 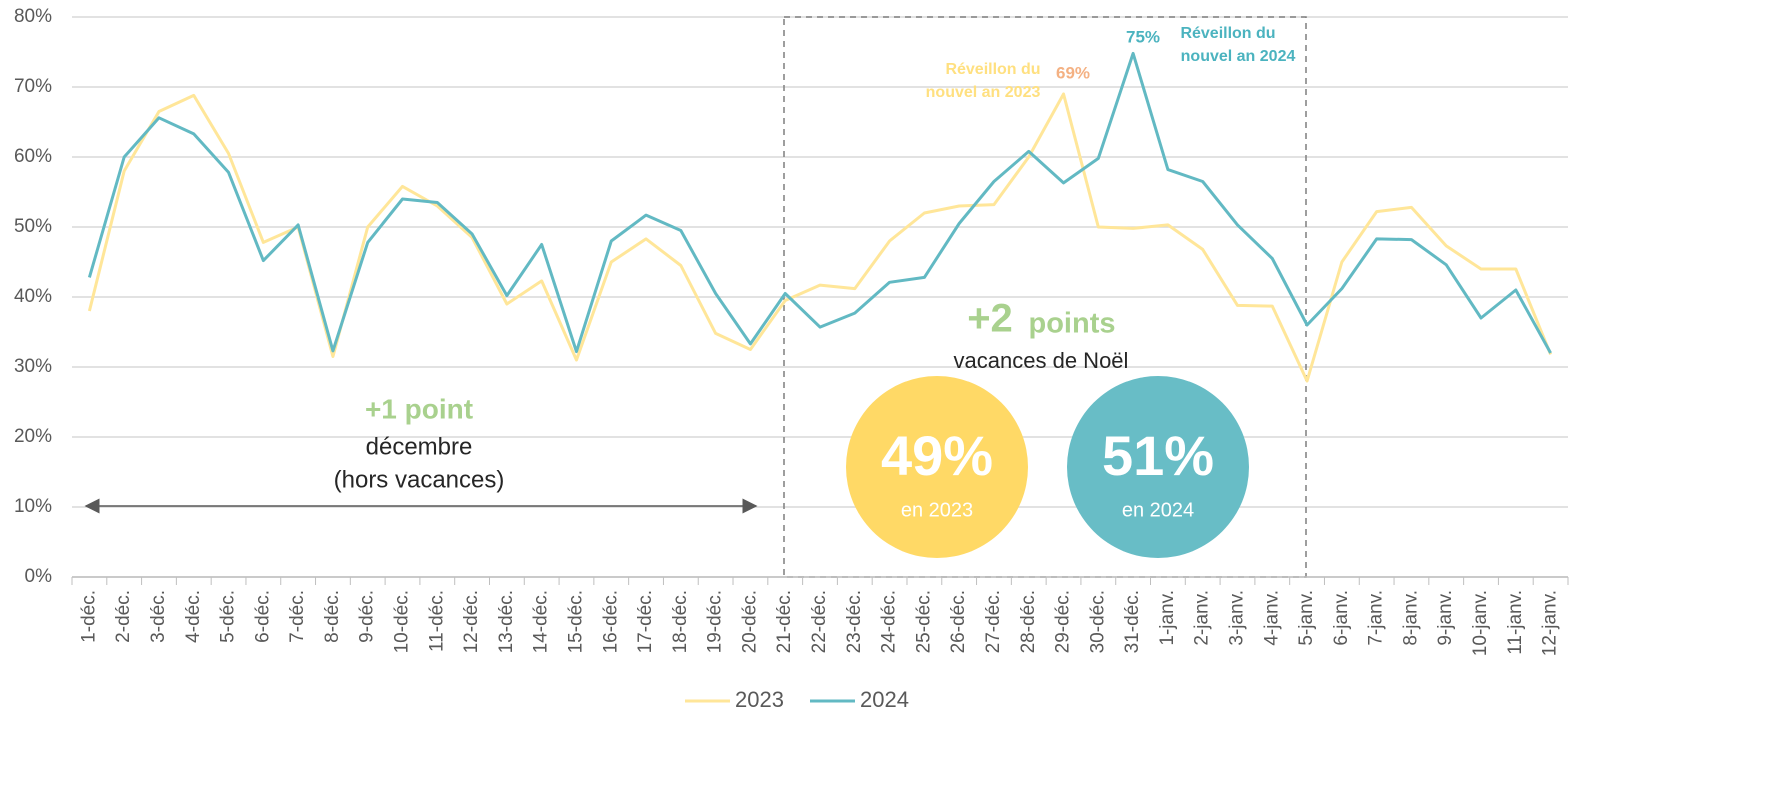 I want to click on x-tick-label: 7-janv., so click(x=1376, y=618).